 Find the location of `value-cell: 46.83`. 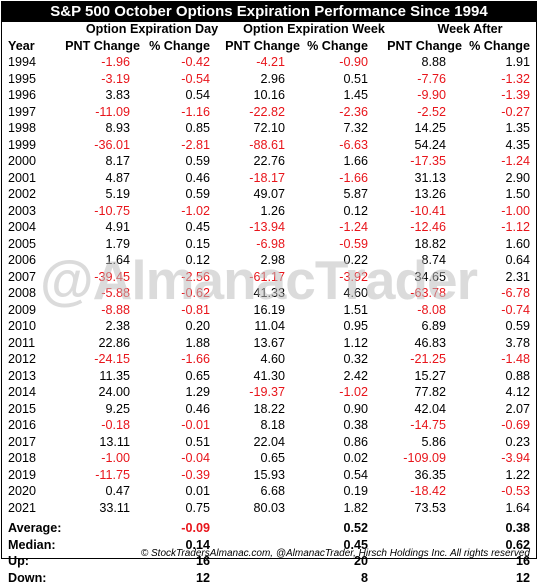

value-cell: 46.83 is located at coordinates (430, 342).